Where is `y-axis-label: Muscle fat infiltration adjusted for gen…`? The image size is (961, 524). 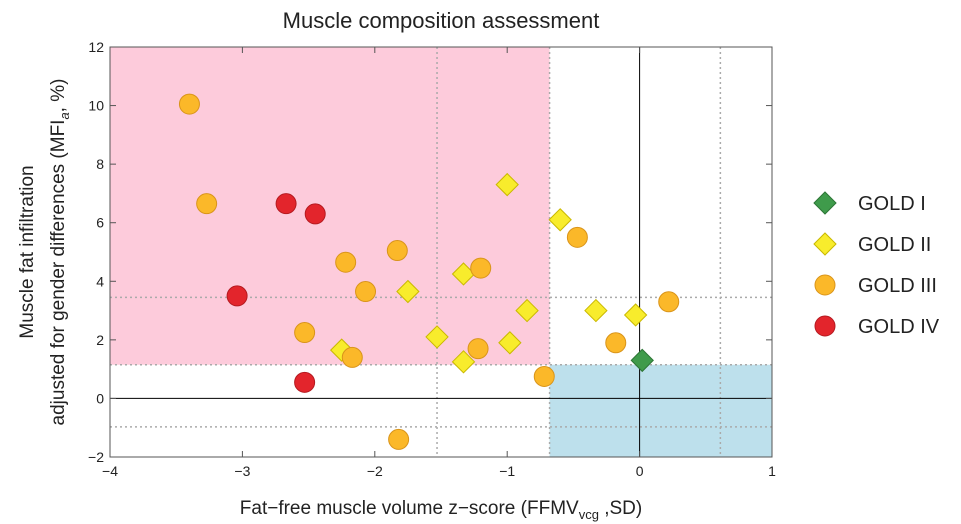 y-axis-label: Muscle fat infiltration adjusted for gen… is located at coordinates (44, 252).